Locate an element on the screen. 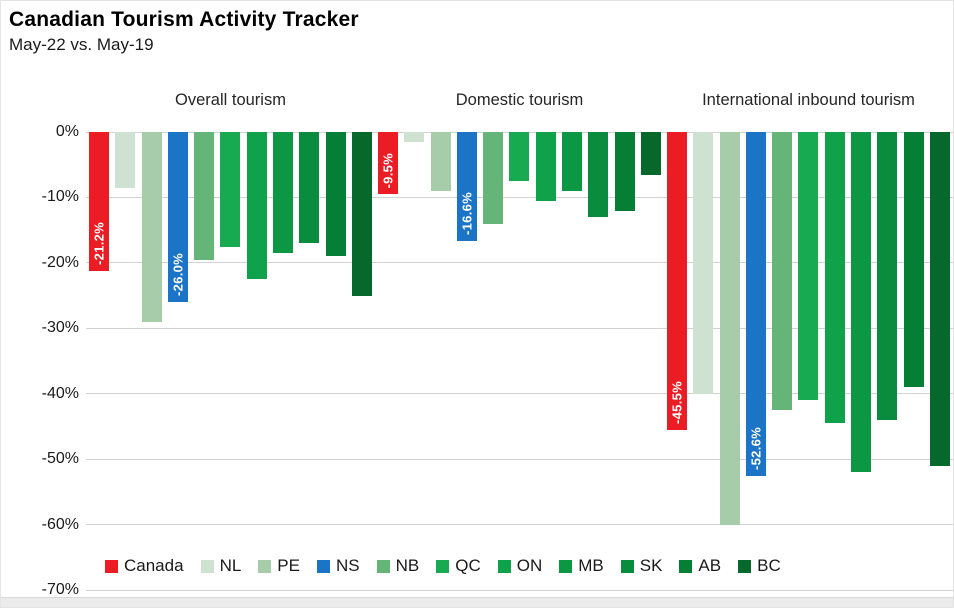  chart-subtitle: May-22 vs. May-19 is located at coordinates (81, 44).